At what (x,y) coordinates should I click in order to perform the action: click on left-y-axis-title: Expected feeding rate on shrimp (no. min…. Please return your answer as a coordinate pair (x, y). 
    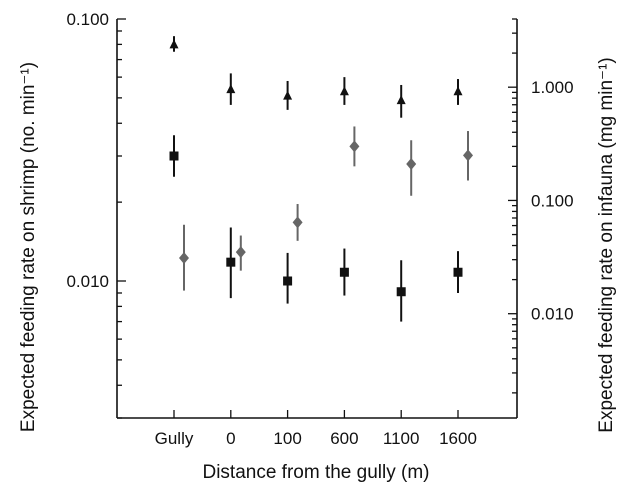
    Looking at the image, I should click on (28, 247).